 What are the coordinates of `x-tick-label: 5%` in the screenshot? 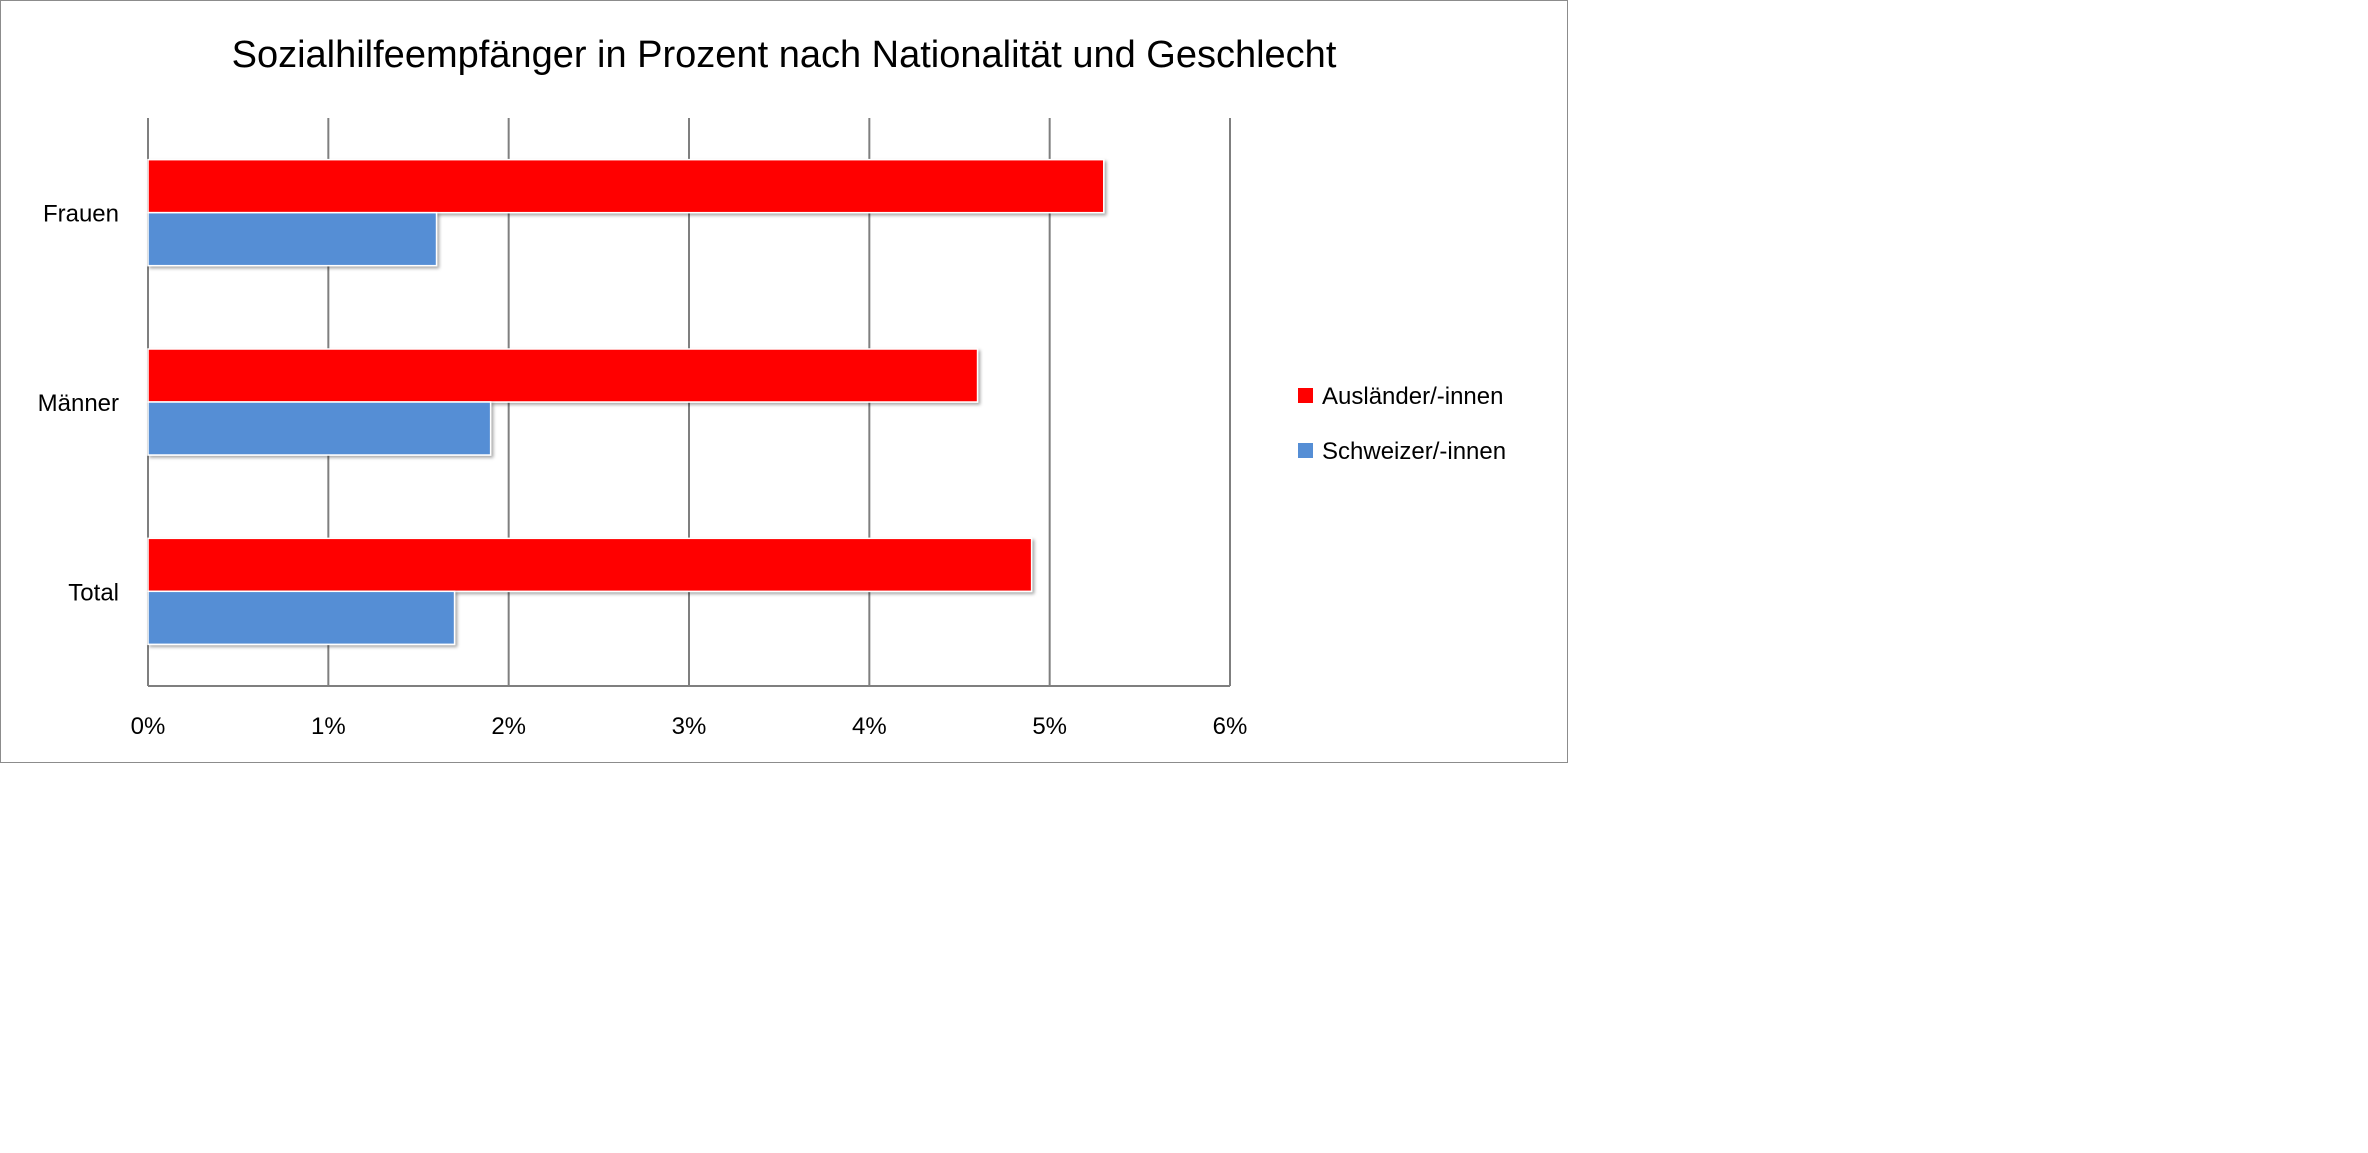 It's located at (1049, 726).